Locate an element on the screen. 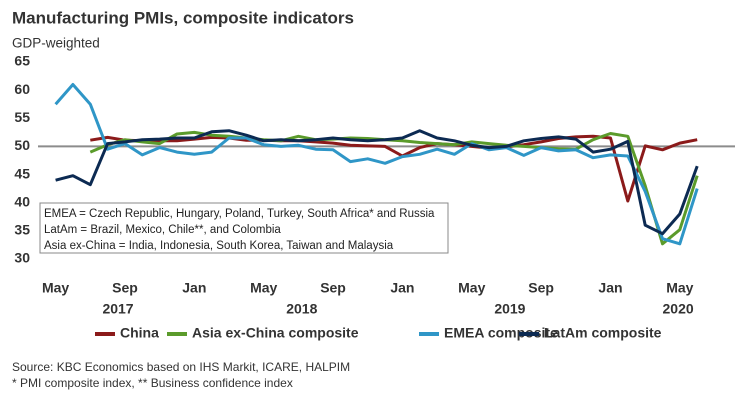 This screenshot has width=750, height=418. chart-title: Manufacturing PMIs, composite indicators is located at coordinates (183, 17).